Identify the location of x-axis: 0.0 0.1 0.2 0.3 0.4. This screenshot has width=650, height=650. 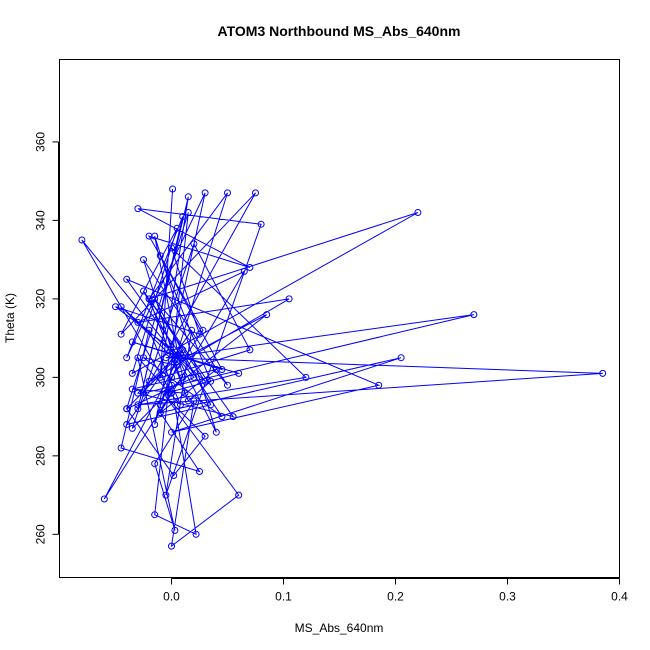
(395, 591).